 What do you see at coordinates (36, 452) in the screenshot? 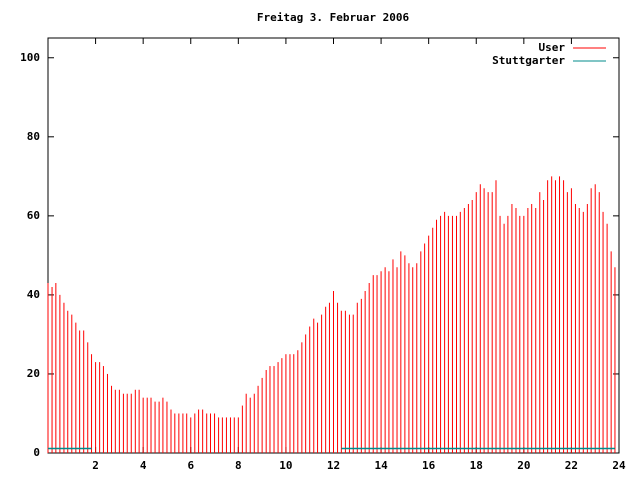
I see `y-tick-label: 0` at bounding box center [36, 452].